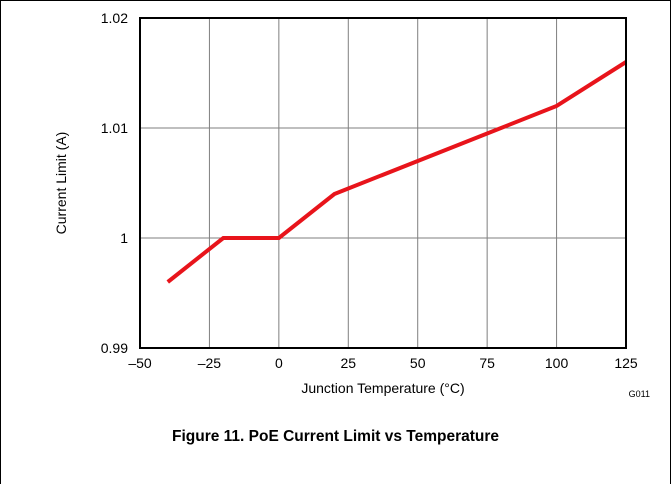  I want to click on x-tick-label: 125, so click(626, 363).